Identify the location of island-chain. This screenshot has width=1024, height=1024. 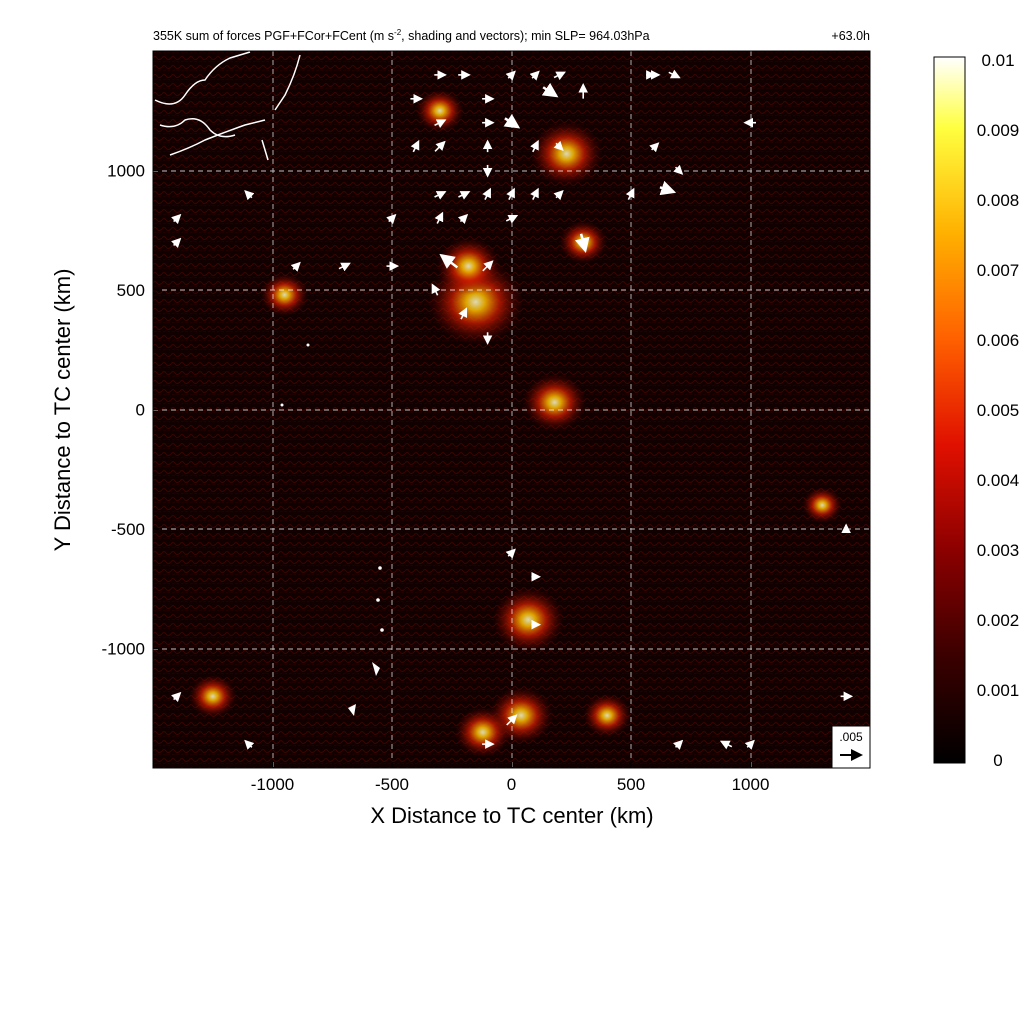
(332, 529).